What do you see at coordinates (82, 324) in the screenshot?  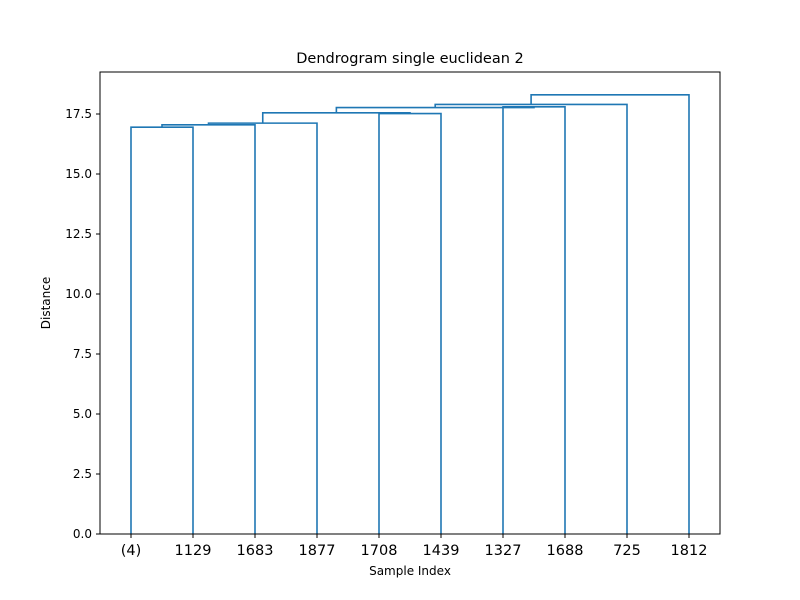 I see `y-axis: 0.0 2.5 5.0 7.5 10.0 12.5 15.0 17.5` at bounding box center [82, 324].